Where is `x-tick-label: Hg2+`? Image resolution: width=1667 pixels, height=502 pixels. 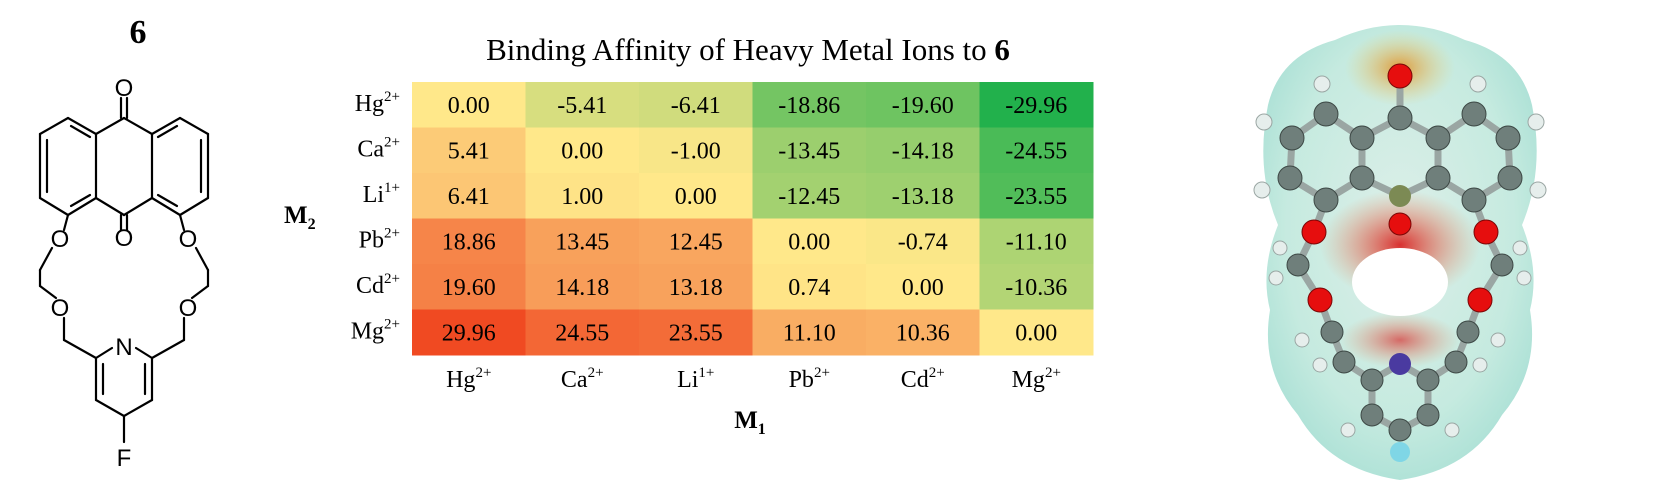
x-tick-label: Hg2+ is located at coordinates (468, 379).